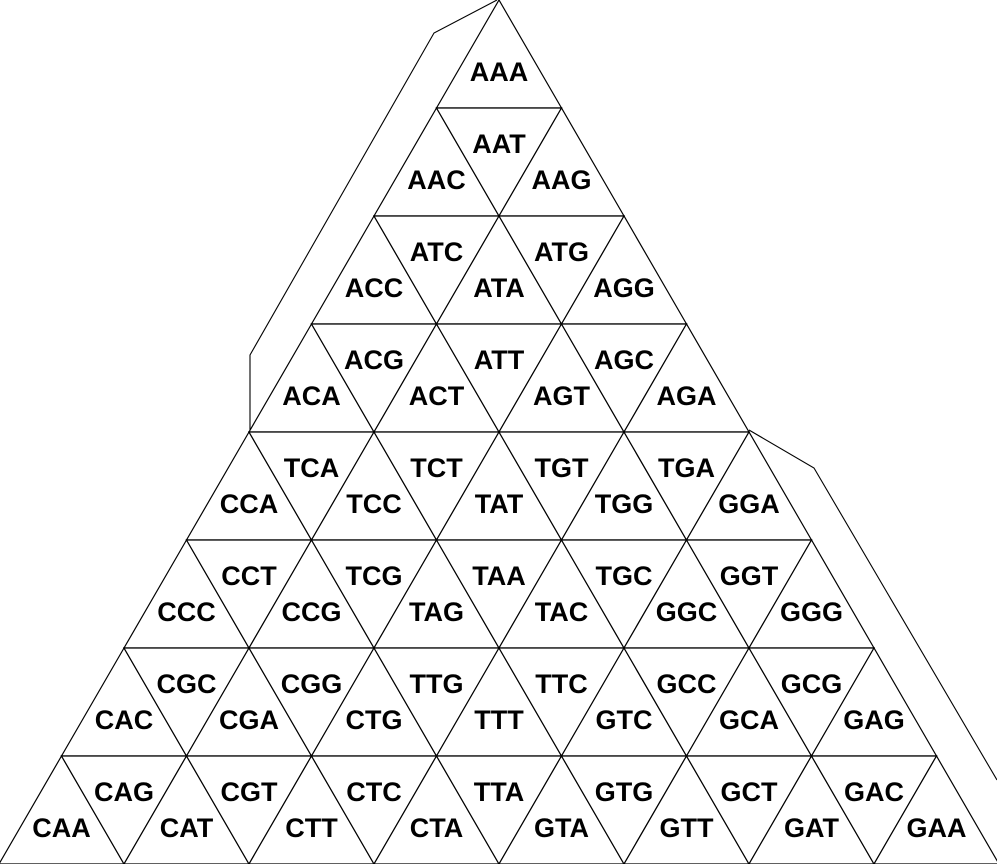 The image size is (997, 864). I want to click on codon-label: GGA, so click(749, 504).